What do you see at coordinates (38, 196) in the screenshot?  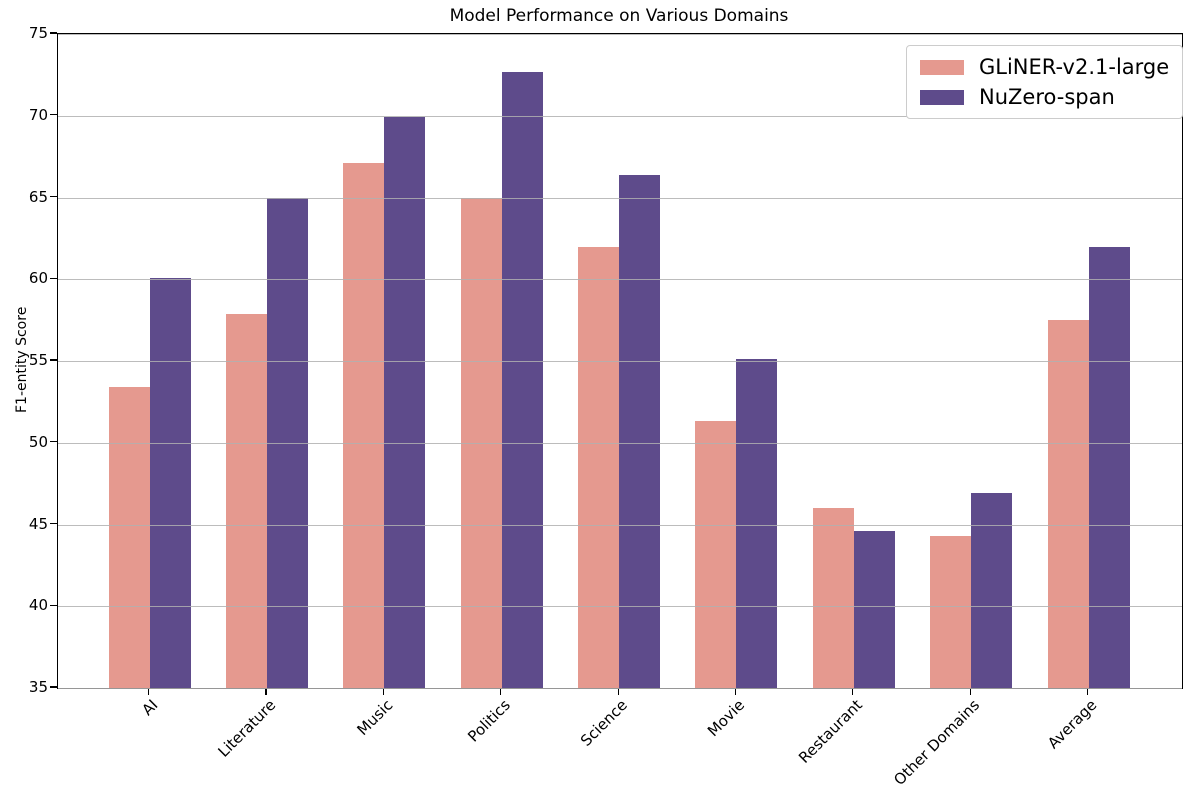 I see `y-tick-label-65: 65` at bounding box center [38, 196].